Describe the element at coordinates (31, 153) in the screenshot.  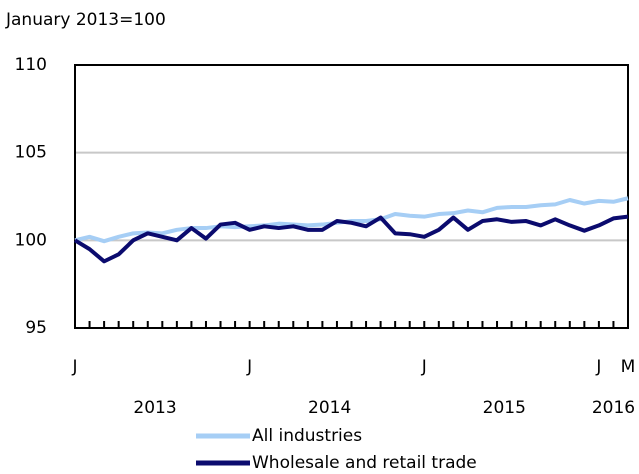
I see `y-tick-label: 105` at that location.